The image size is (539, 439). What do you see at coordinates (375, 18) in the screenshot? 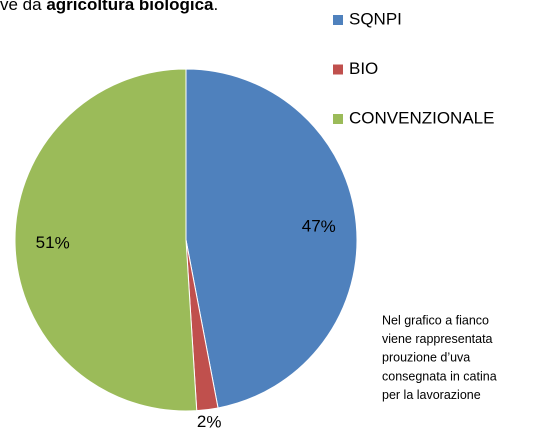
I see `legend-label: SQNPI` at bounding box center [375, 18].